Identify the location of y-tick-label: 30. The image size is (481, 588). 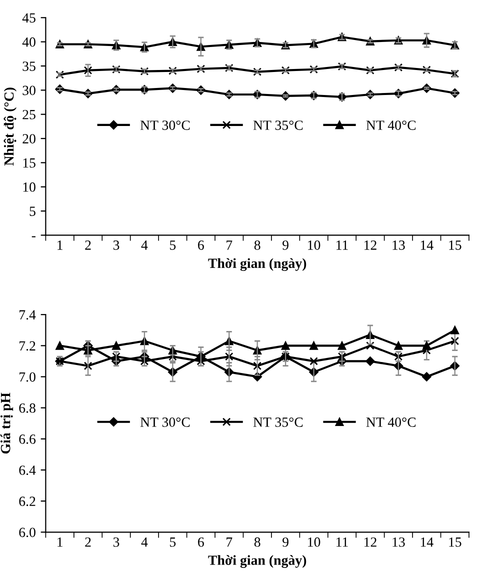
(29, 91).